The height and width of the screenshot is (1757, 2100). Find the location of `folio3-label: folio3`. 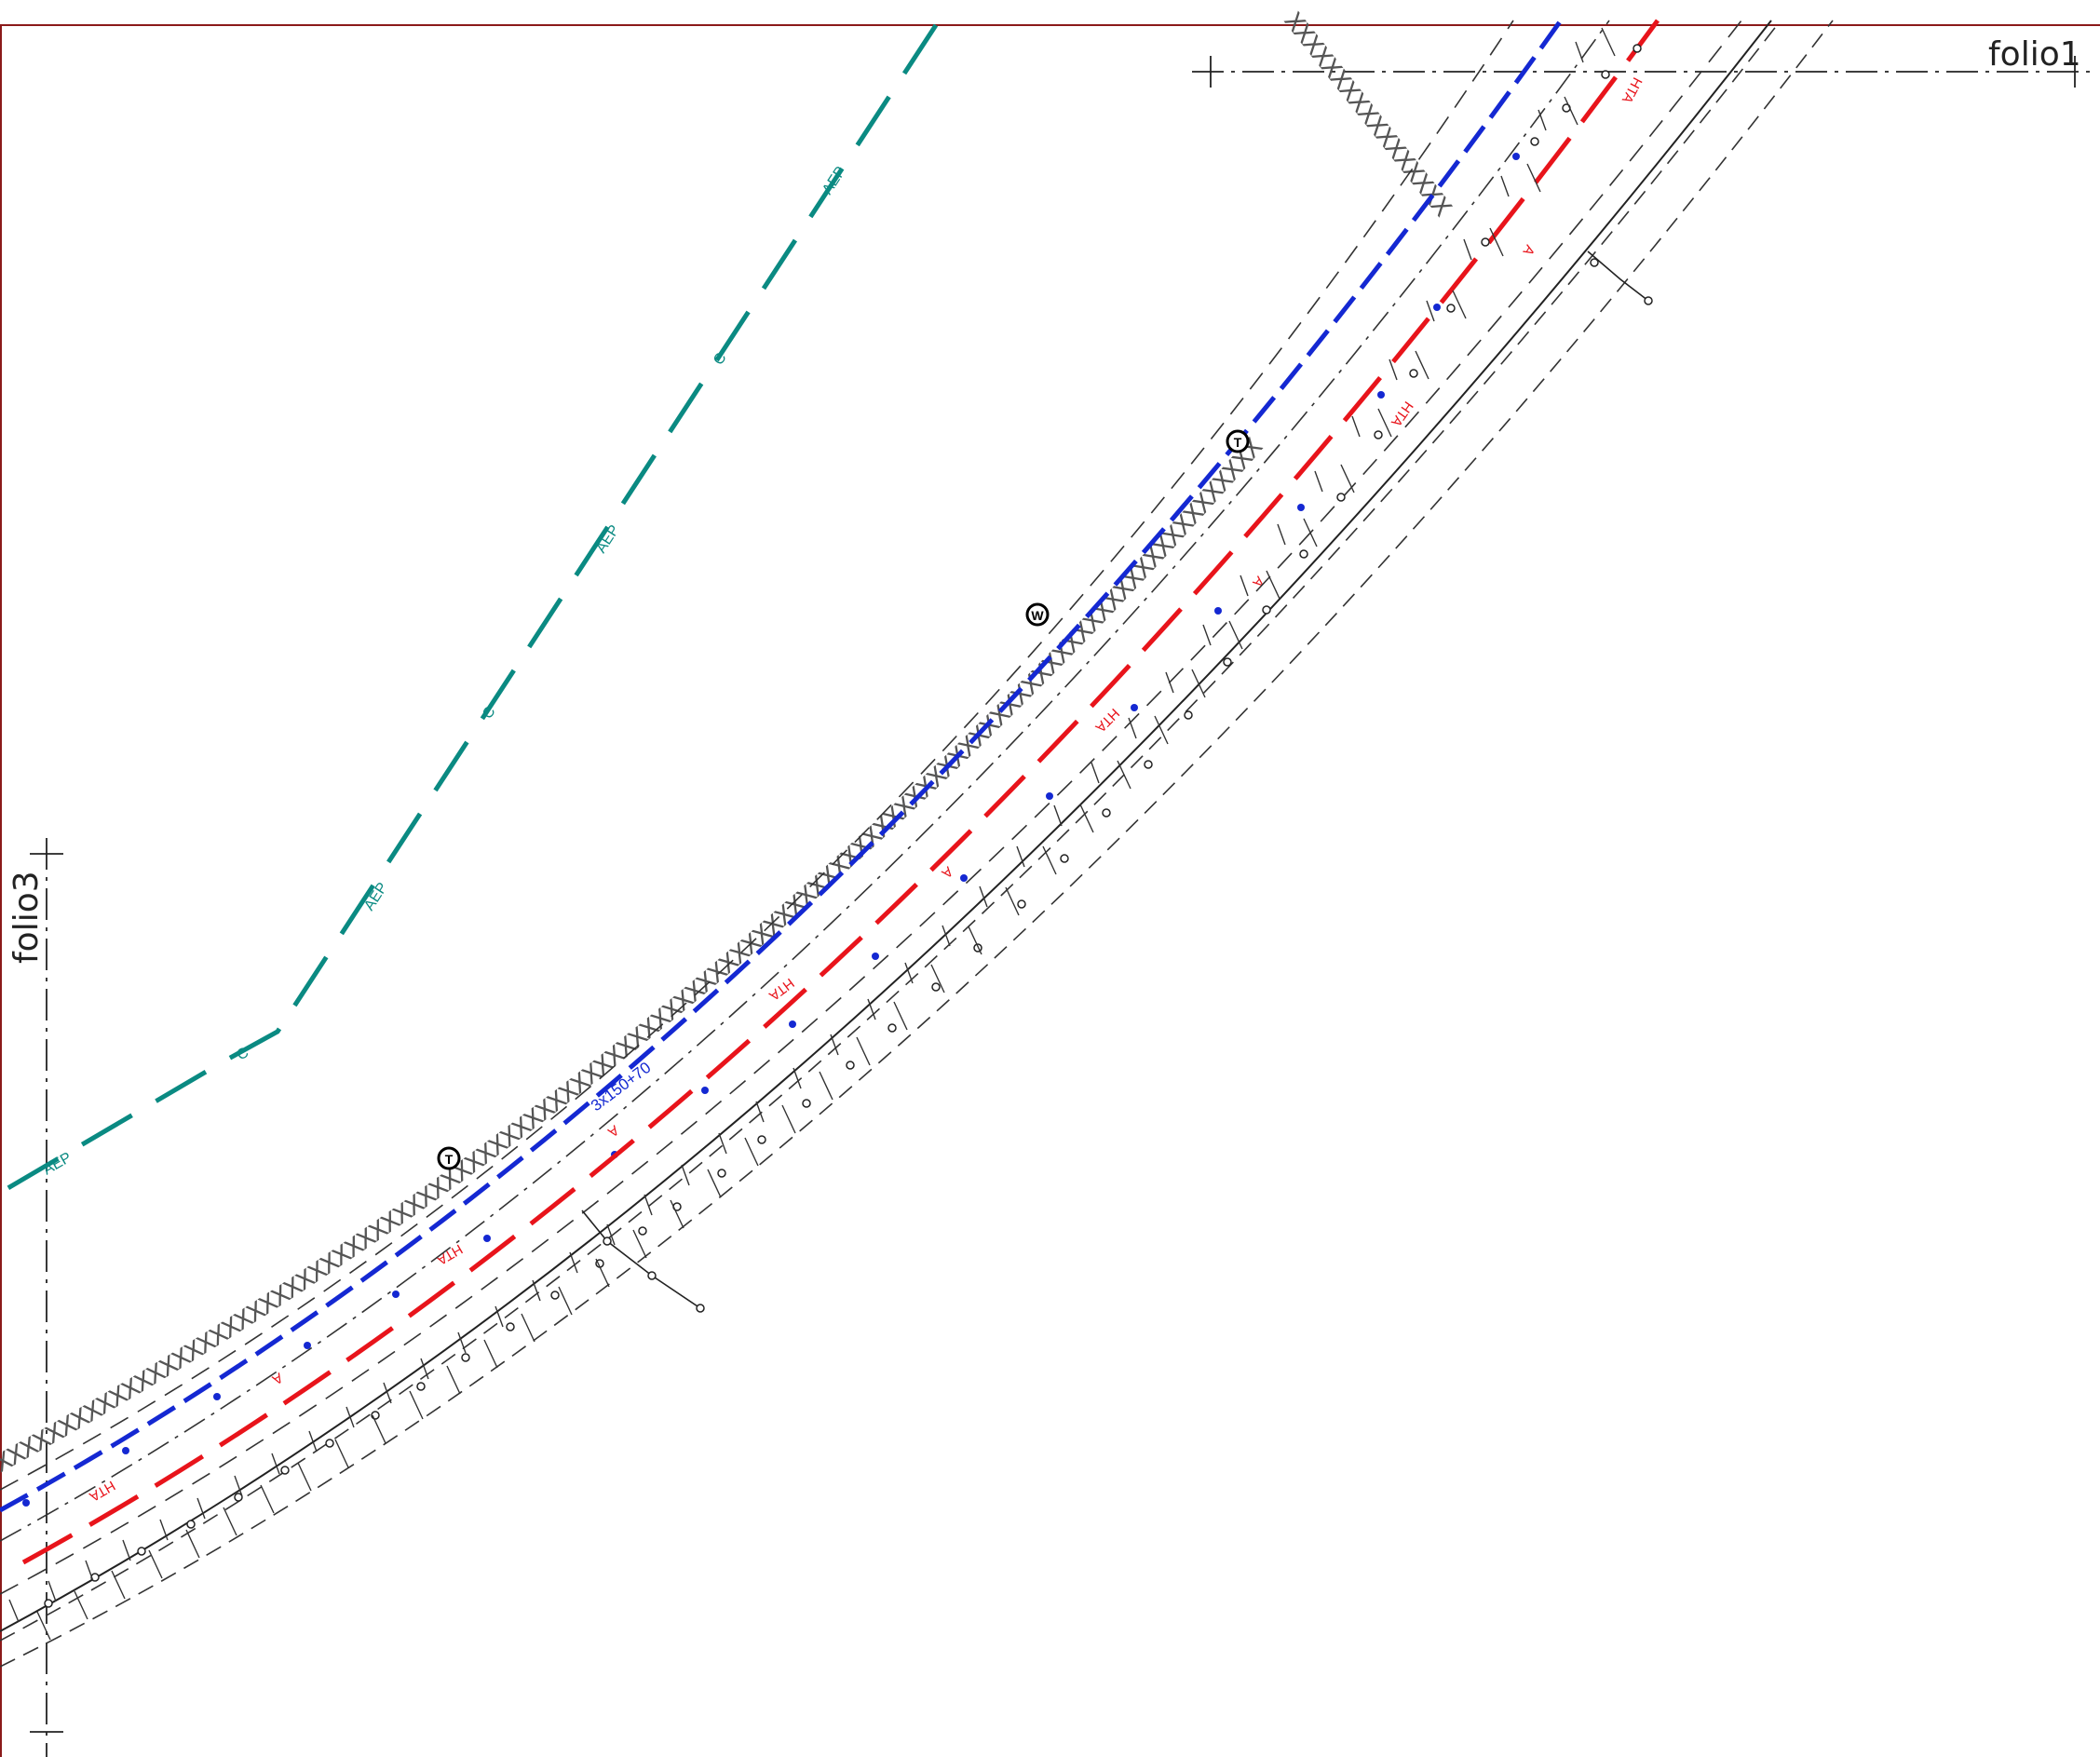

folio3-label: folio3 is located at coordinates (26, 917).